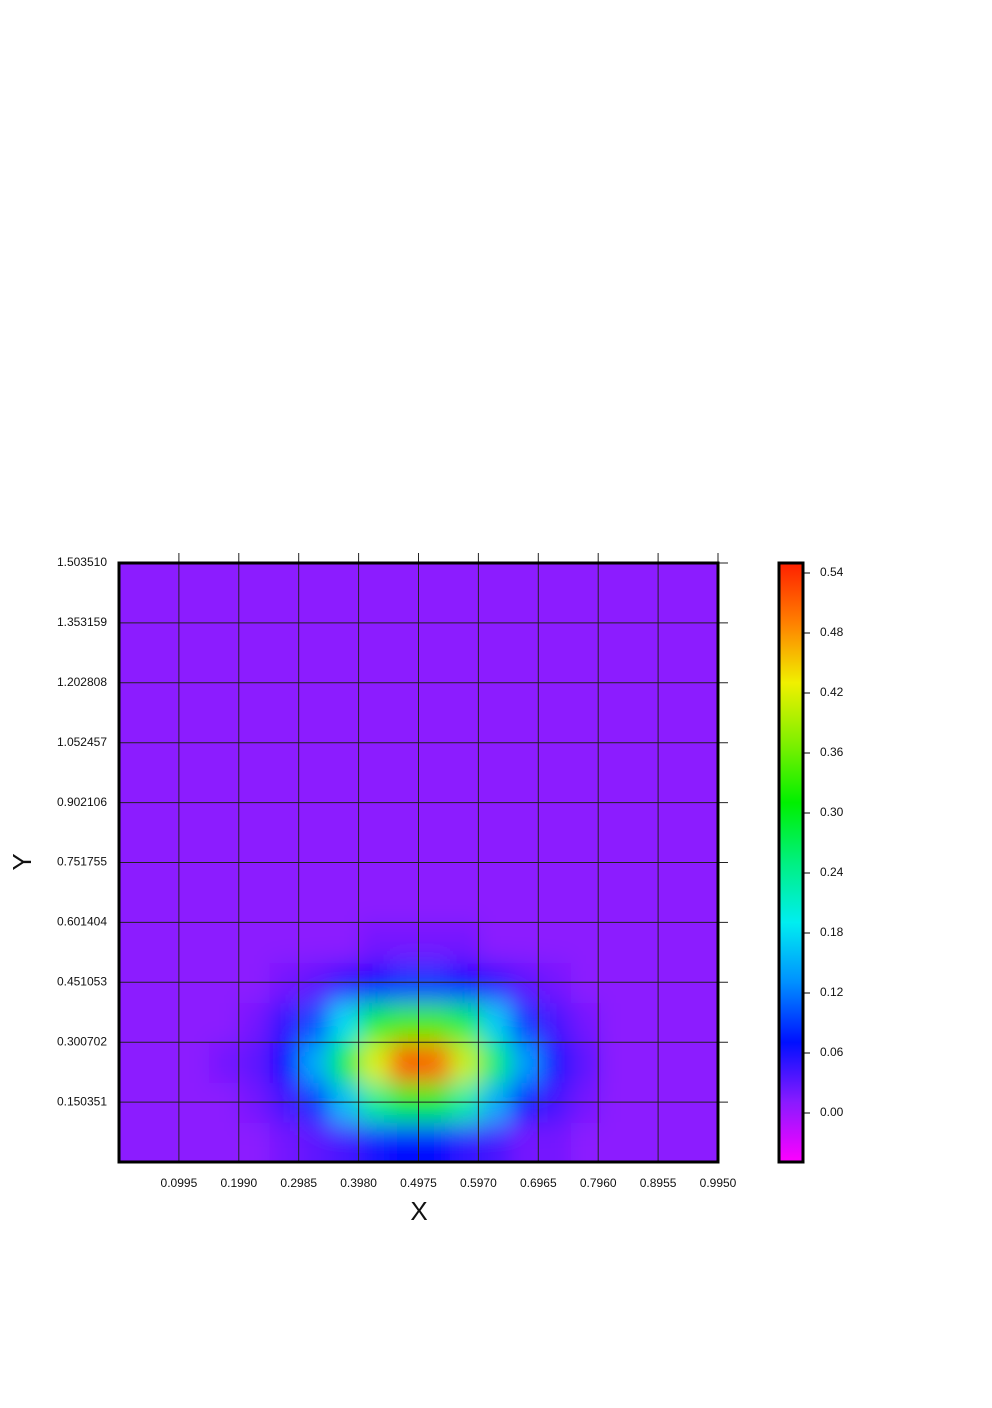 The image size is (992, 1408). I want to click on x-tick-label: 0.2985, so click(298, 1183).